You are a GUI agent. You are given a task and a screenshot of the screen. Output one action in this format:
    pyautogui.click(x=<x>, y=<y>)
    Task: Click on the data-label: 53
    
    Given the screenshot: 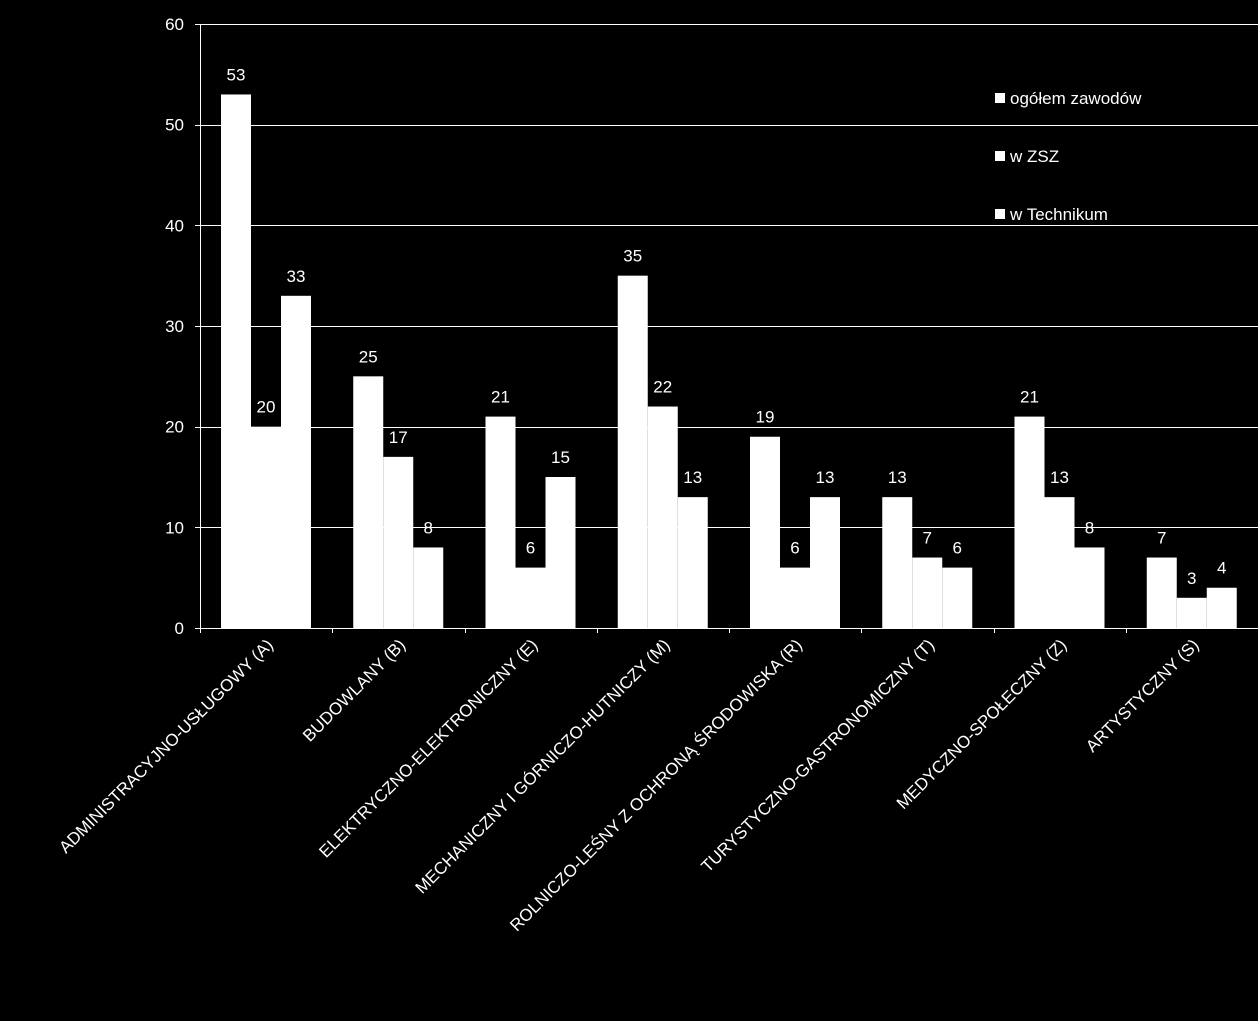 What is the action you would take?
    pyautogui.click(x=236, y=74)
    